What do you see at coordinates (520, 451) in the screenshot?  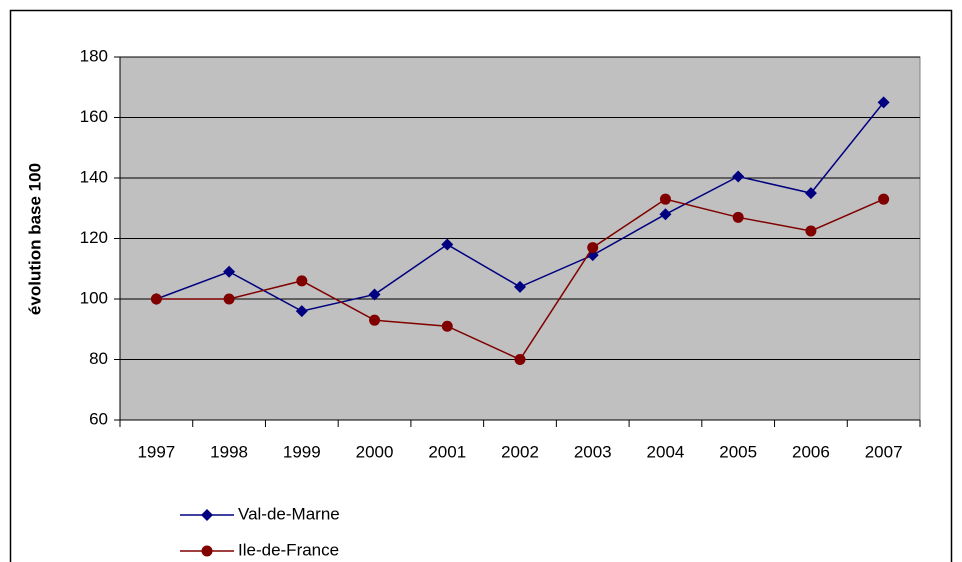 I see `x-tick-label: 2002` at bounding box center [520, 451].